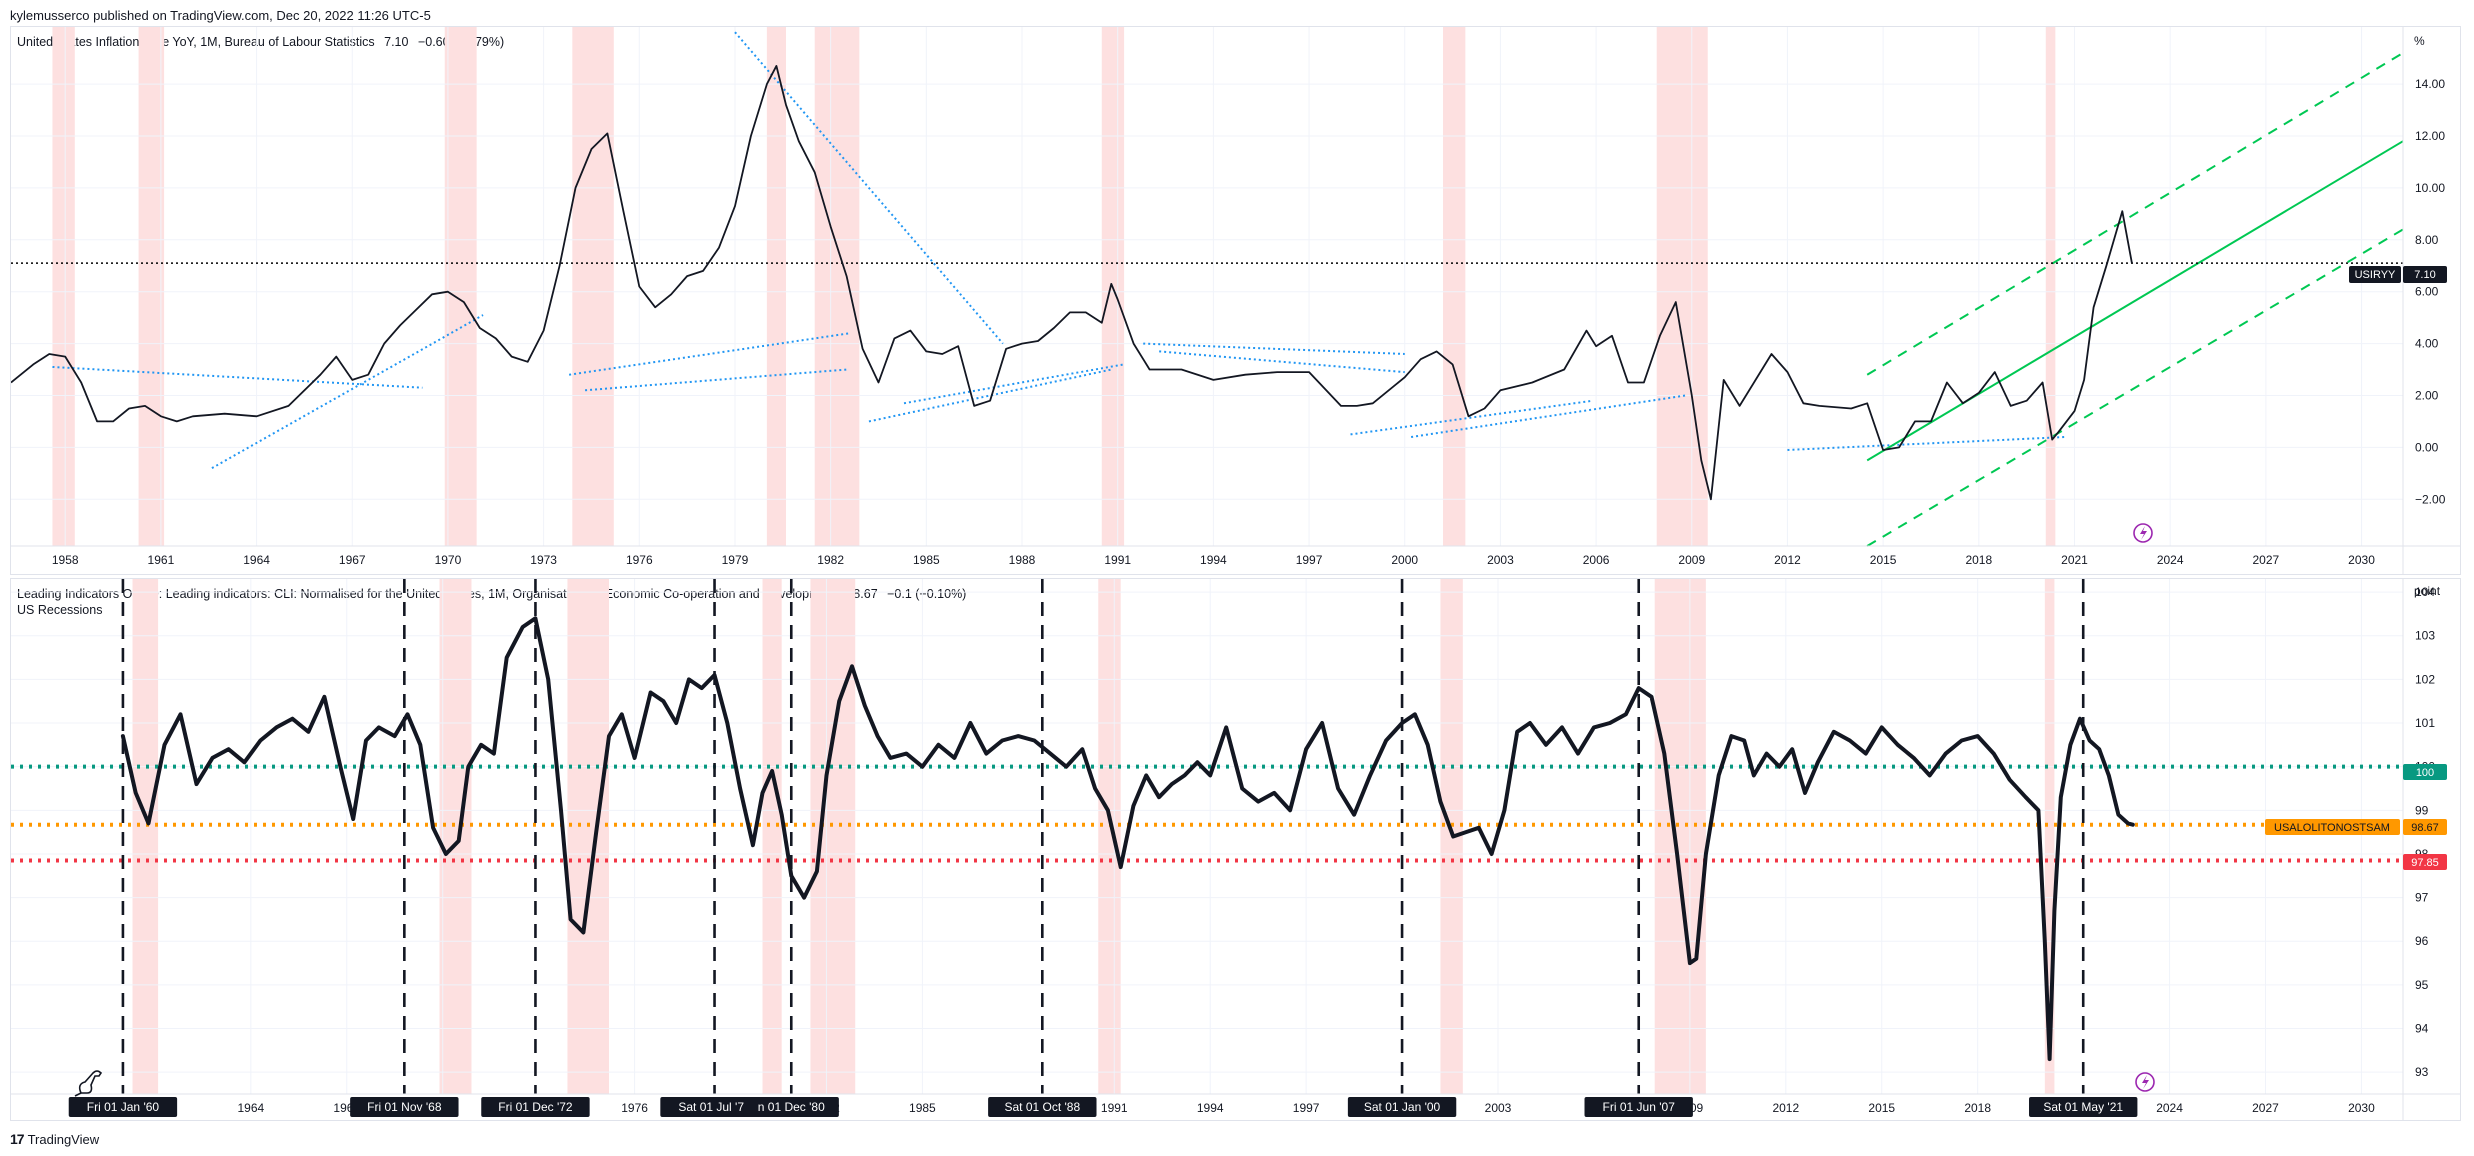  What do you see at coordinates (2419, 41) in the screenshot?
I see `unit-label: %` at bounding box center [2419, 41].